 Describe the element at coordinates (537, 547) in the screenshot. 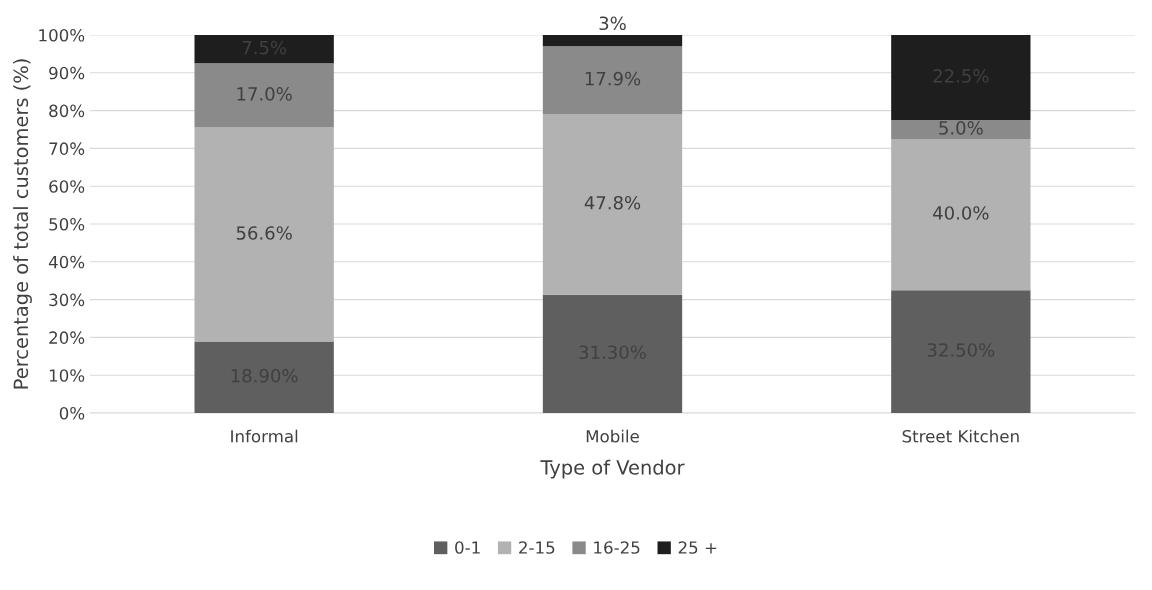

I see `legend-label: 2-15` at that location.